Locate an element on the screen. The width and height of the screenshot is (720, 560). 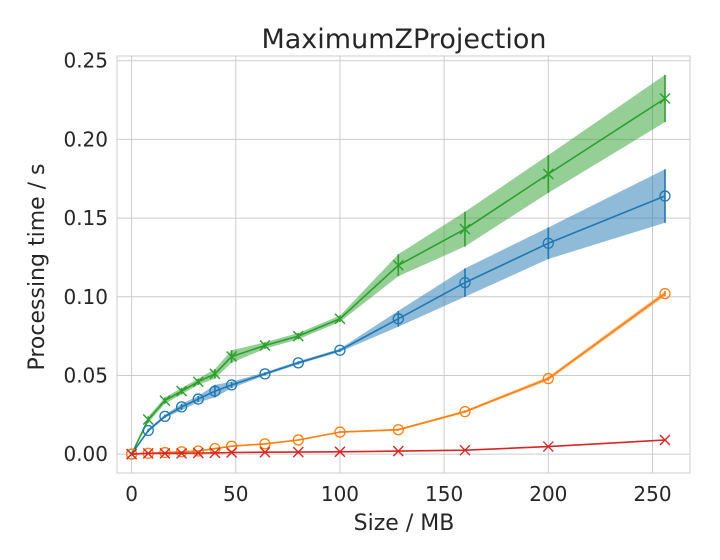
y-tick-label: 0.15 is located at coordinates (85, 218).